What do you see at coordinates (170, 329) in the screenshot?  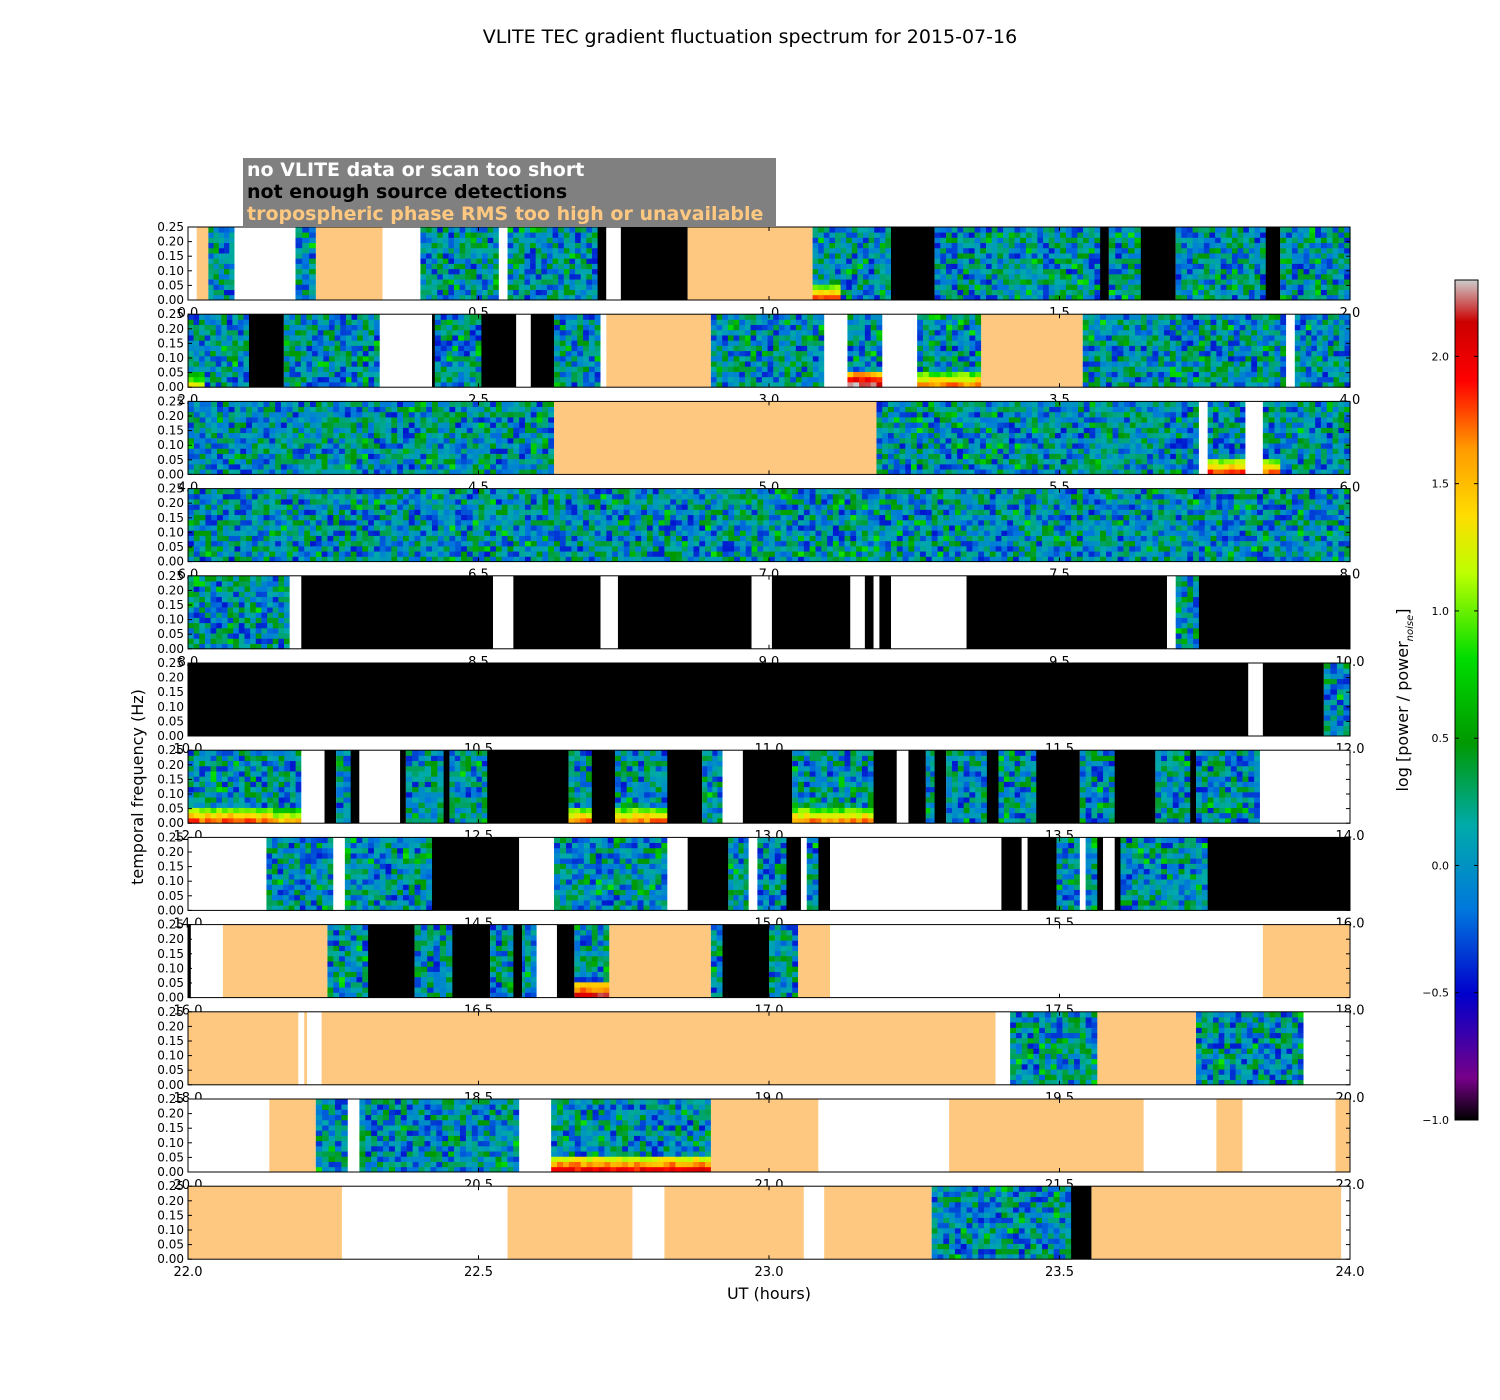 I see `y-tick-label: 0.20` at bounding box center [170, 329].